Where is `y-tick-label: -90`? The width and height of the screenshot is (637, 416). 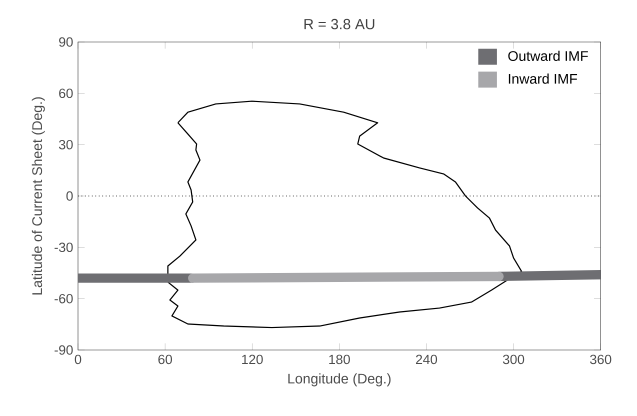
y-tick-label: -90 is located at coordinates (63, 350).